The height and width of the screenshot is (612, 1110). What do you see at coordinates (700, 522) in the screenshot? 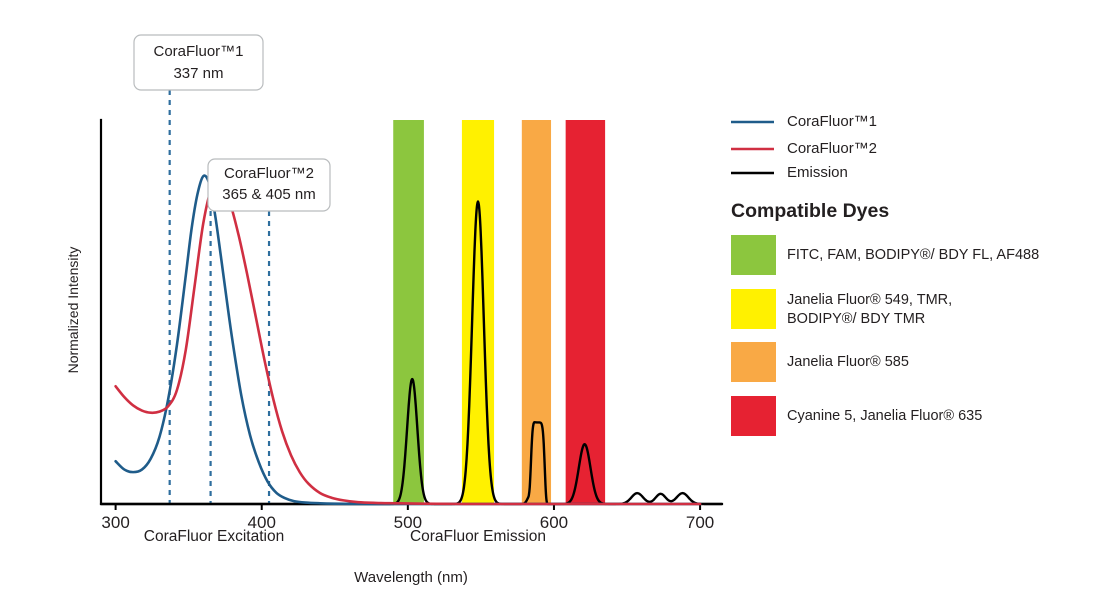
I see `x-tick-label: 700` at bounding box center [700, 522].